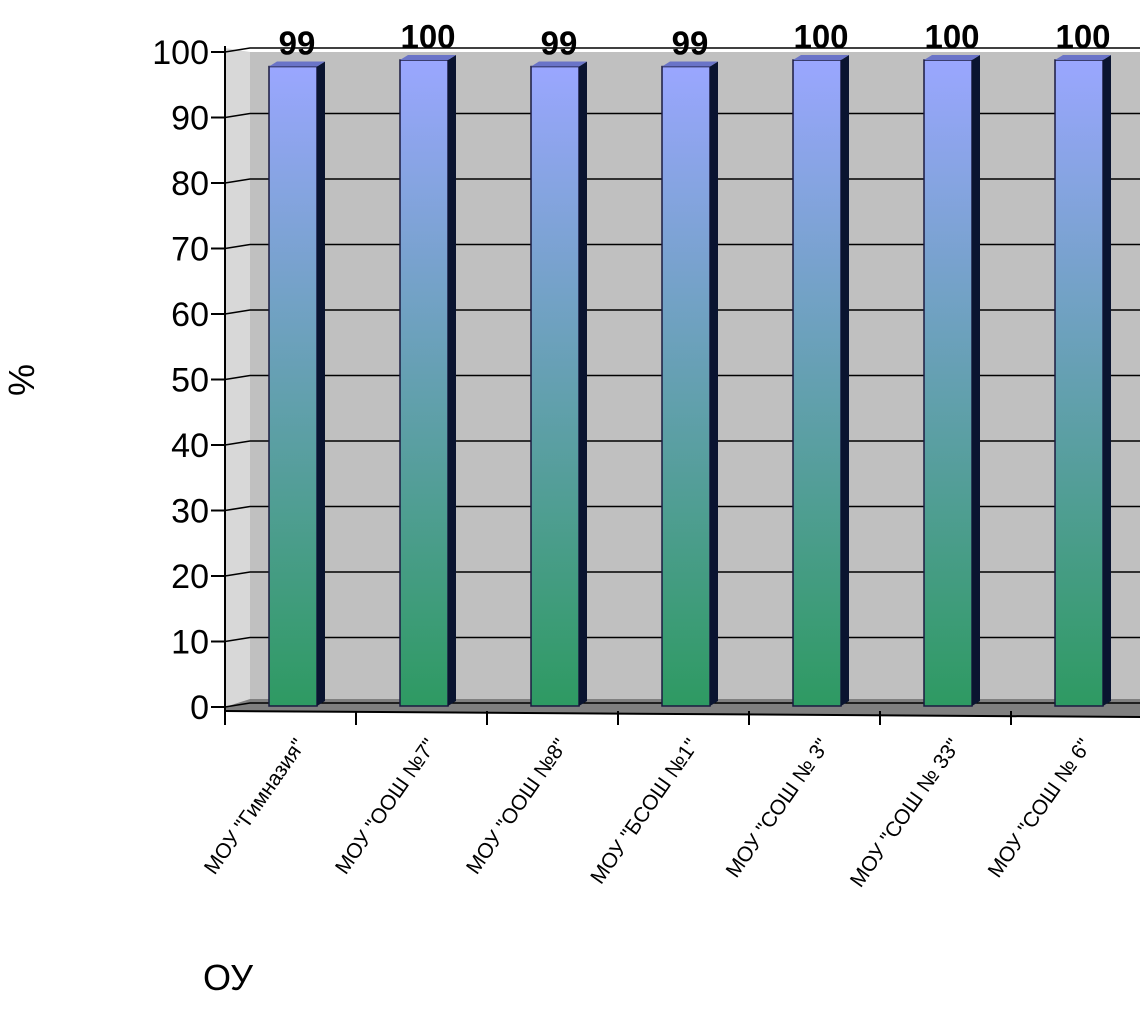 The image size is (1140, 1009). What do you see at coordinates (190, 512) in the screenshot?
I see `y-tick-label: 30` at bounding box center [190, 512].